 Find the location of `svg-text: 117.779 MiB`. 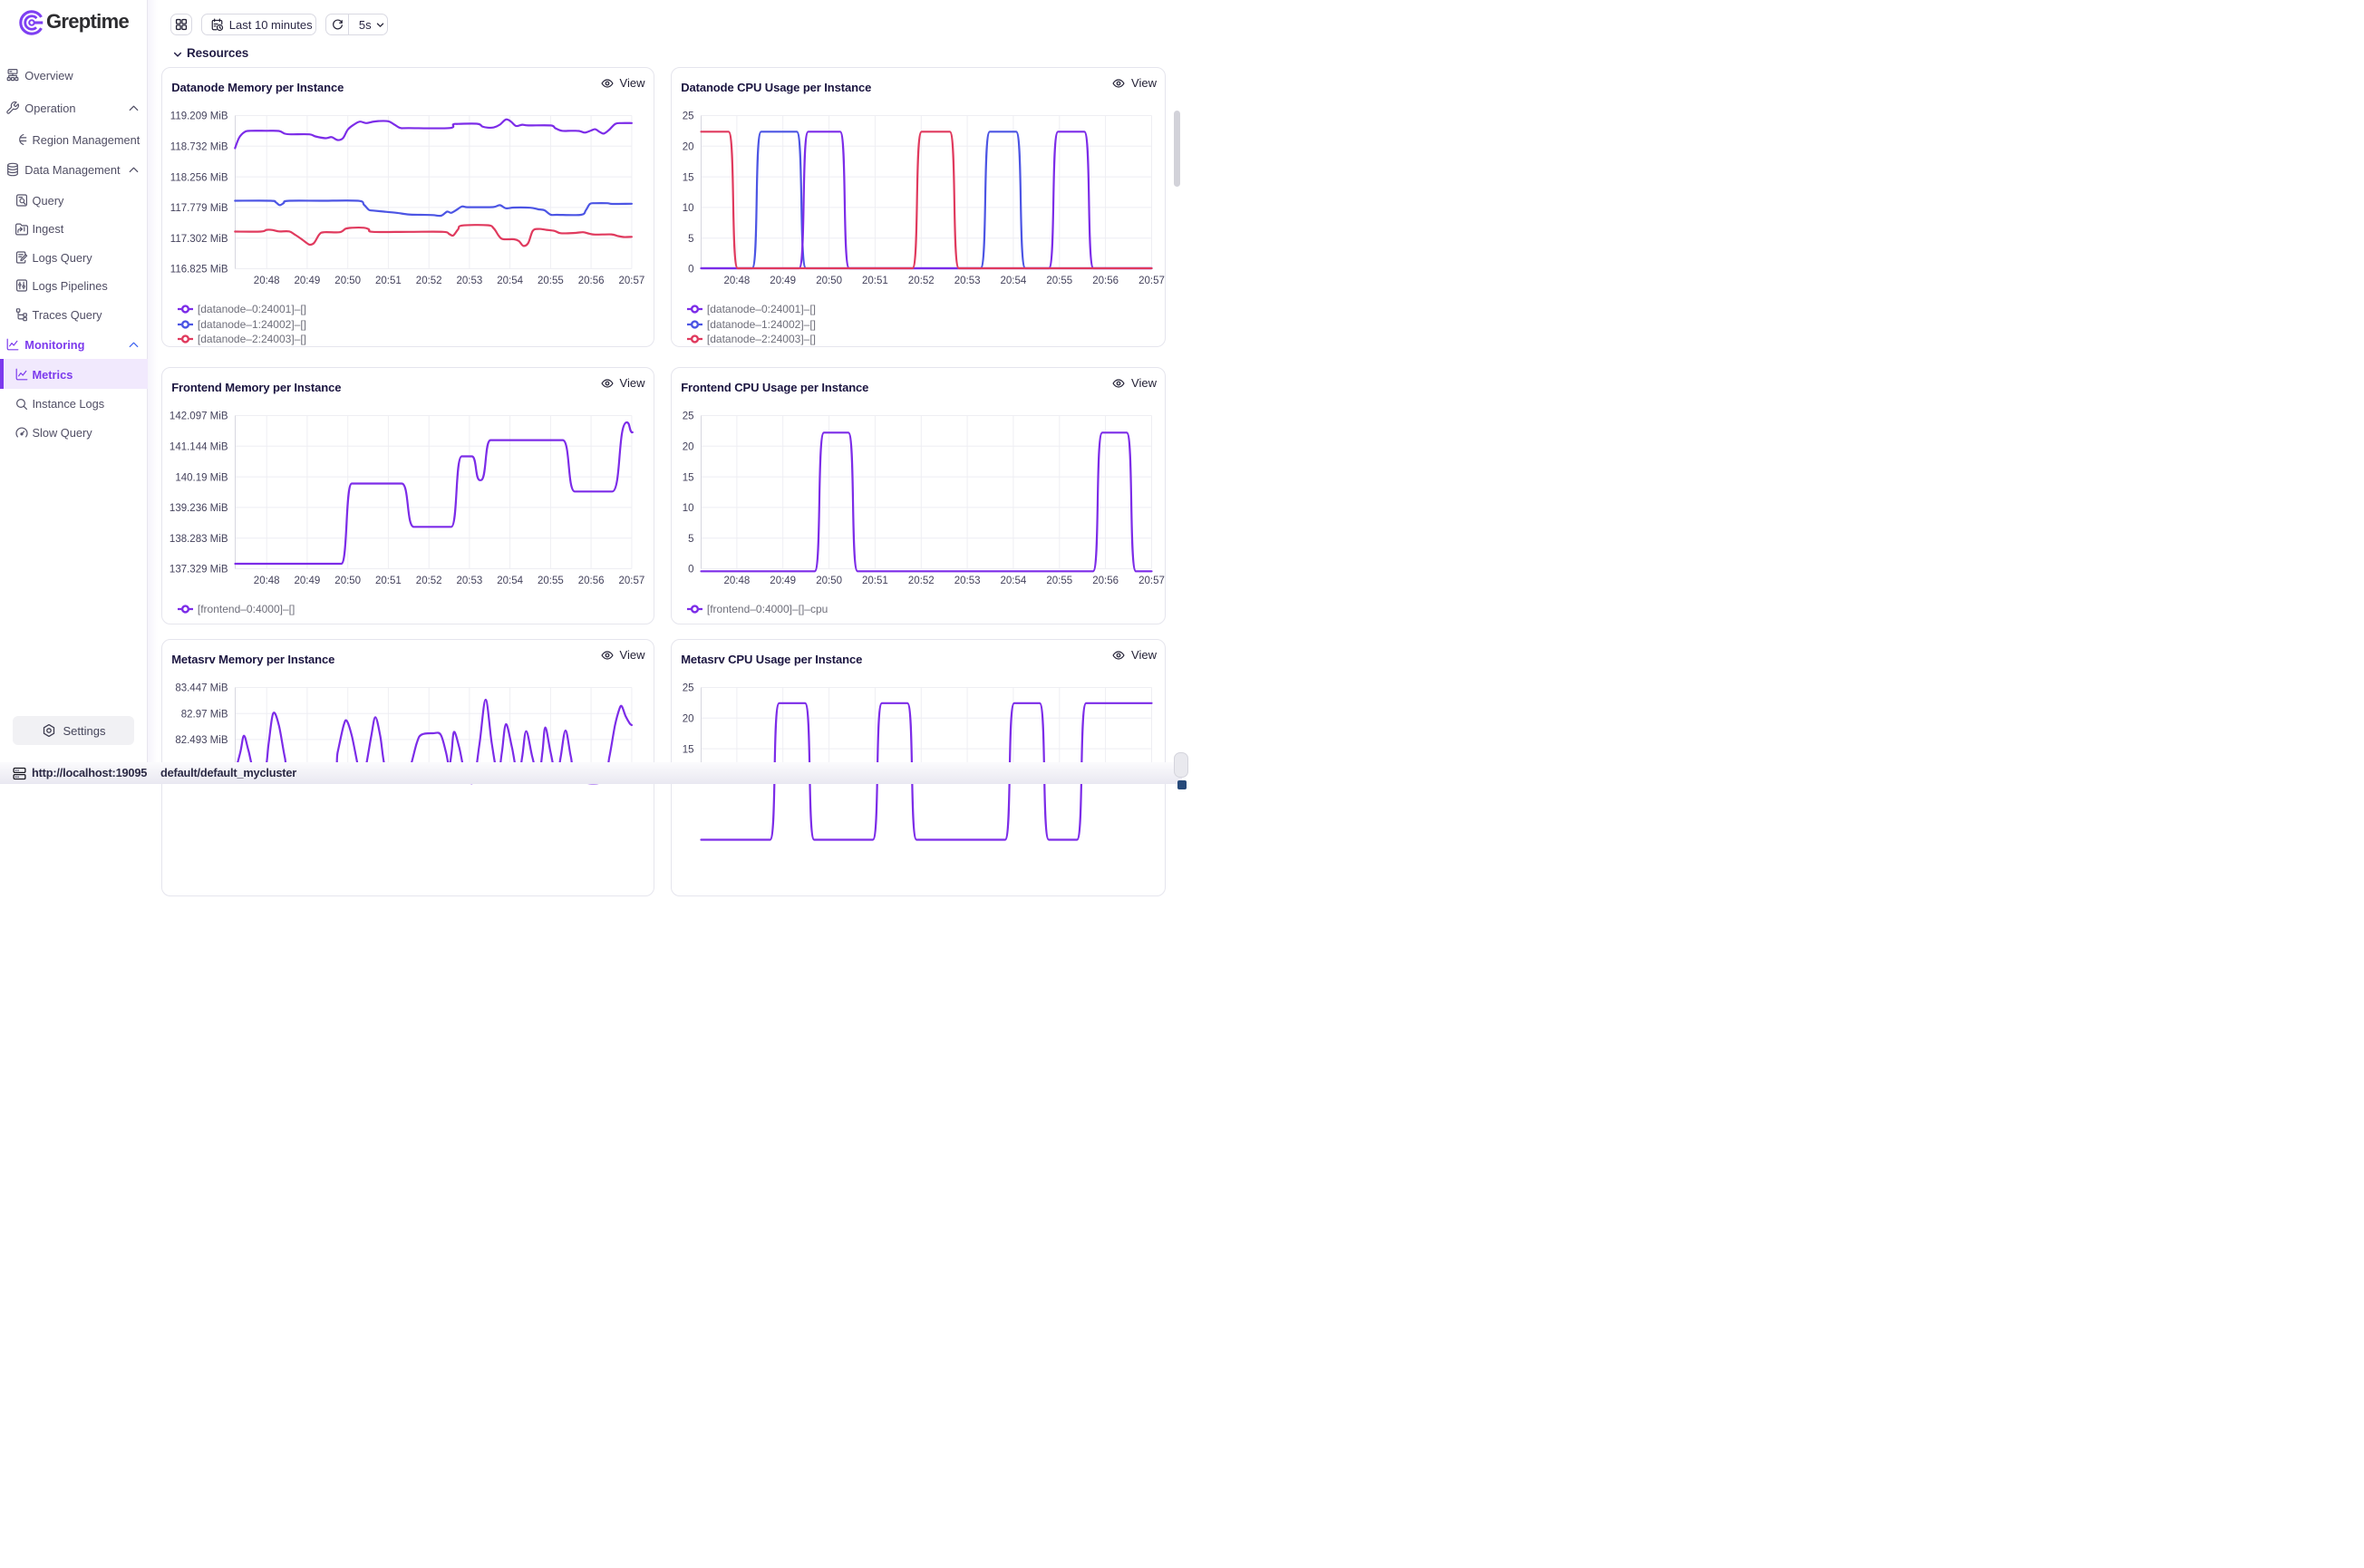

svg-text: 117.779 MiB is located at coordinates (199, 208).